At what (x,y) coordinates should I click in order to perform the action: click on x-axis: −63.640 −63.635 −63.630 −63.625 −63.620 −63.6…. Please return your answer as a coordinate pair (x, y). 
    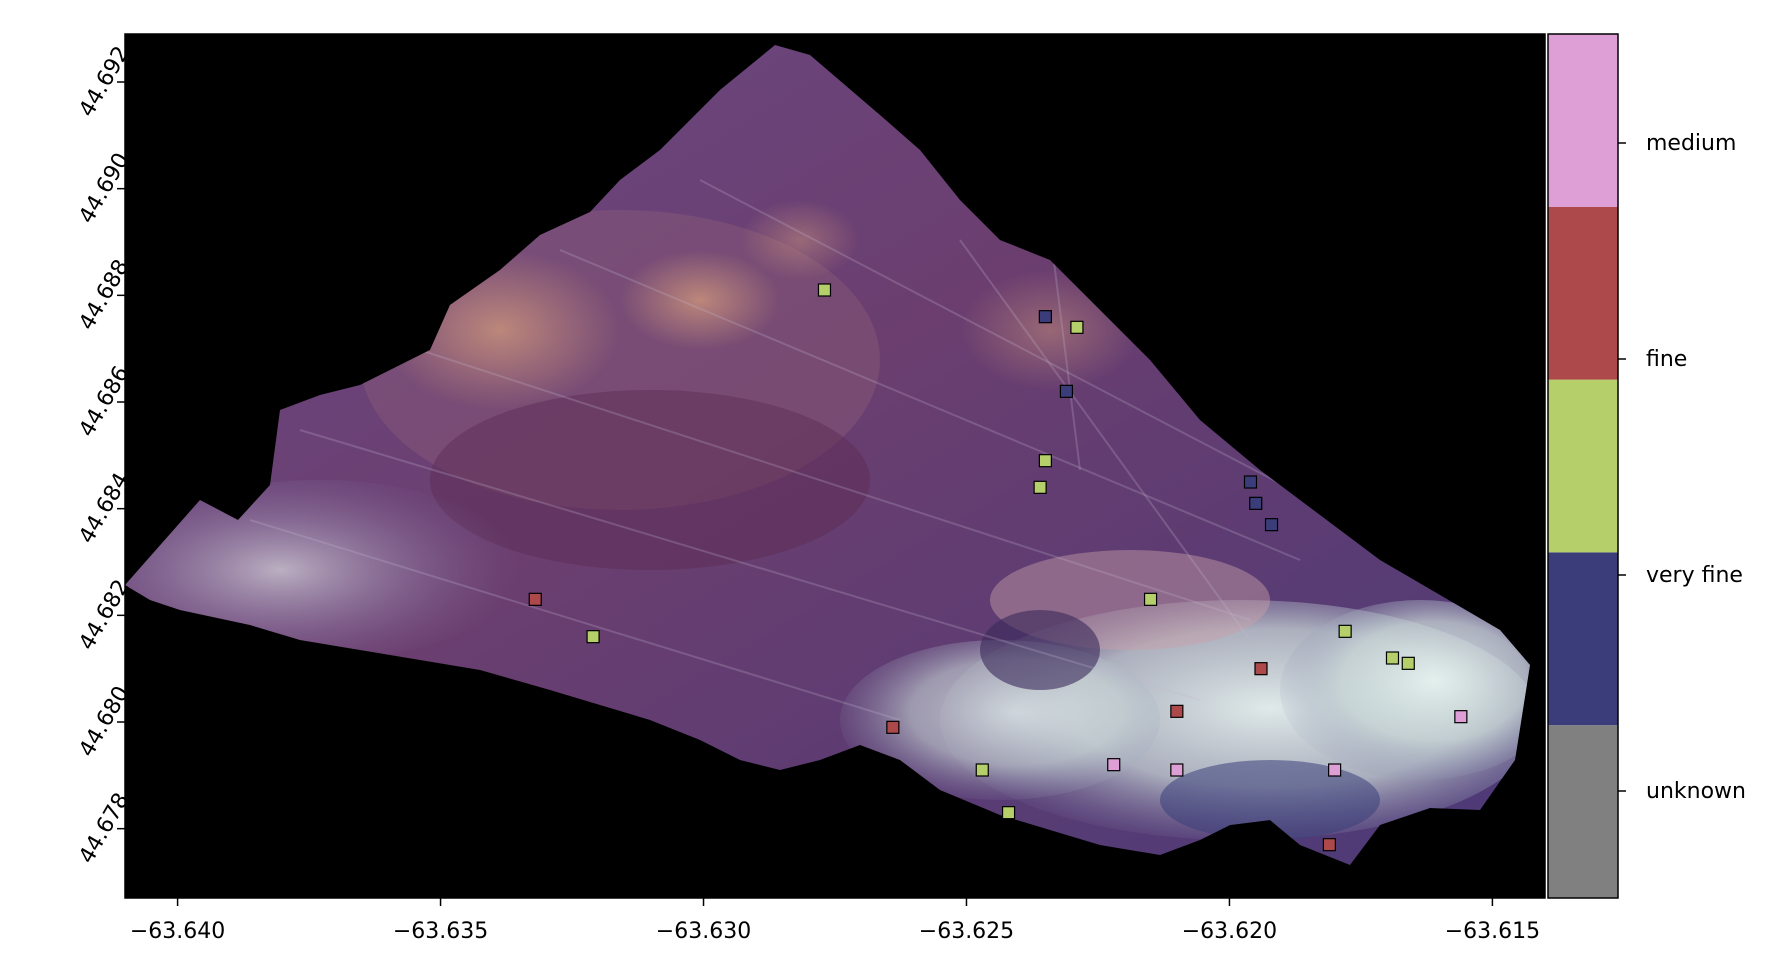
    Looking at the image, I should click on (835, 921).